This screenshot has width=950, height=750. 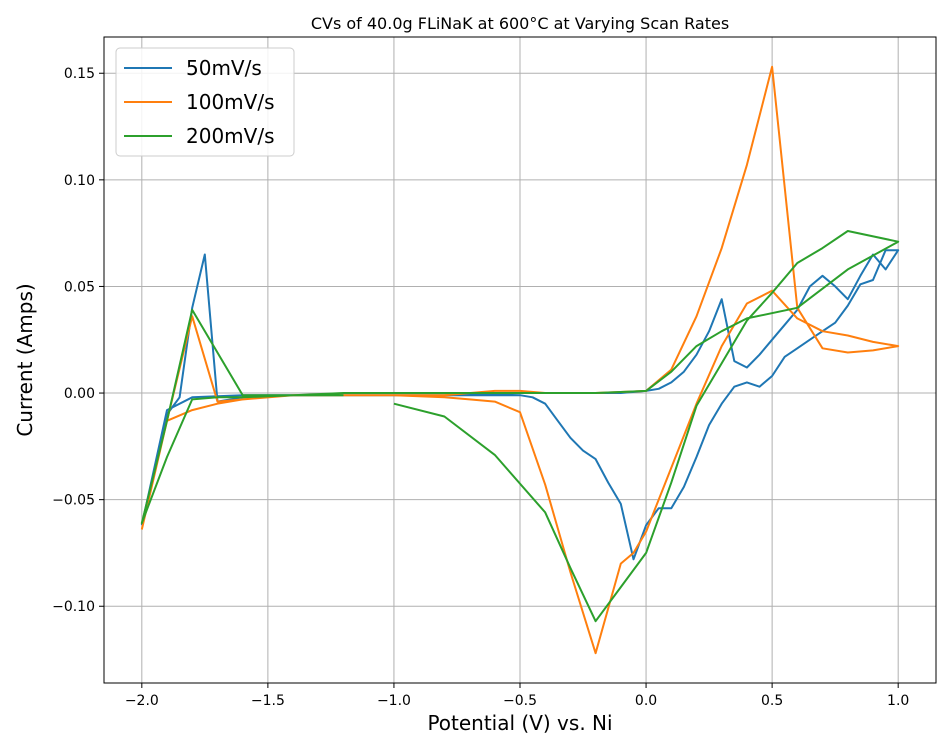 What do you see at coordinates (79, 394) in the screenshot?
I see `y-tick-label: 0.00` at bounding box center [79, 394].